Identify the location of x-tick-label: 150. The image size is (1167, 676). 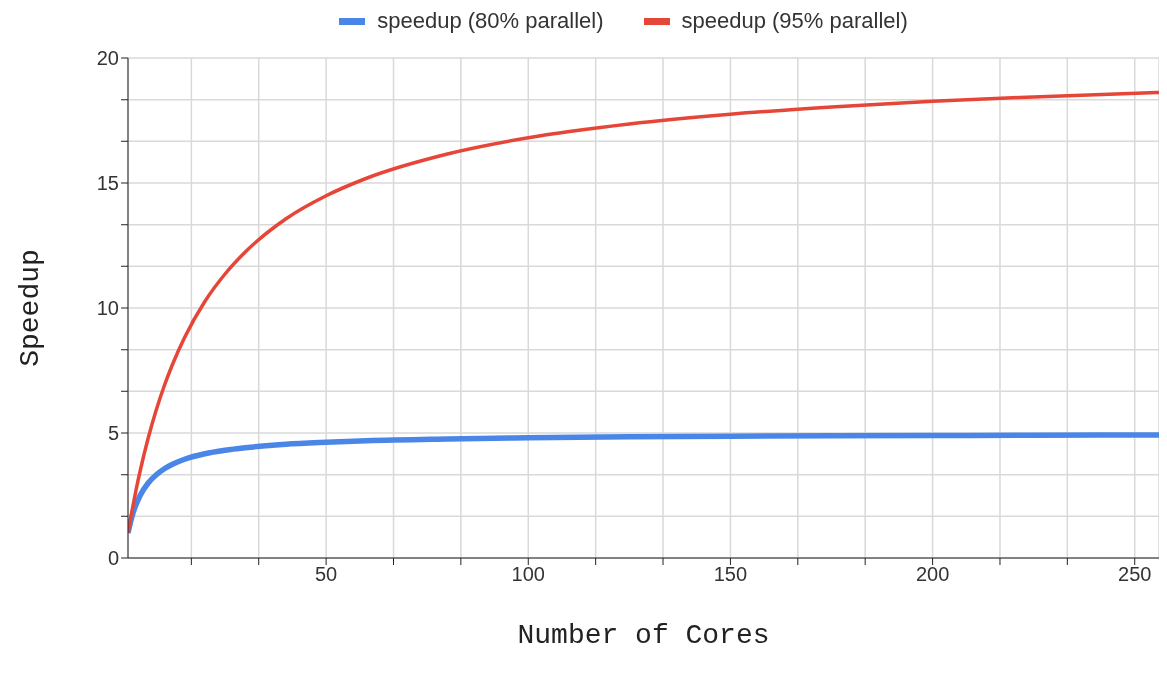
(730, 574).